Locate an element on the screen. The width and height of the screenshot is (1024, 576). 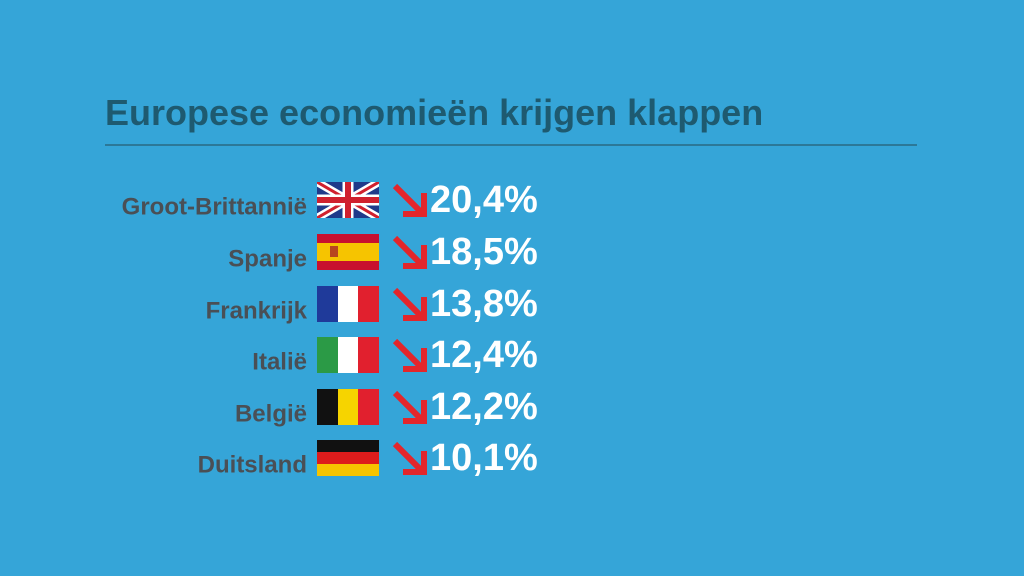
country: Spanje is located at coordinates (267, 258).